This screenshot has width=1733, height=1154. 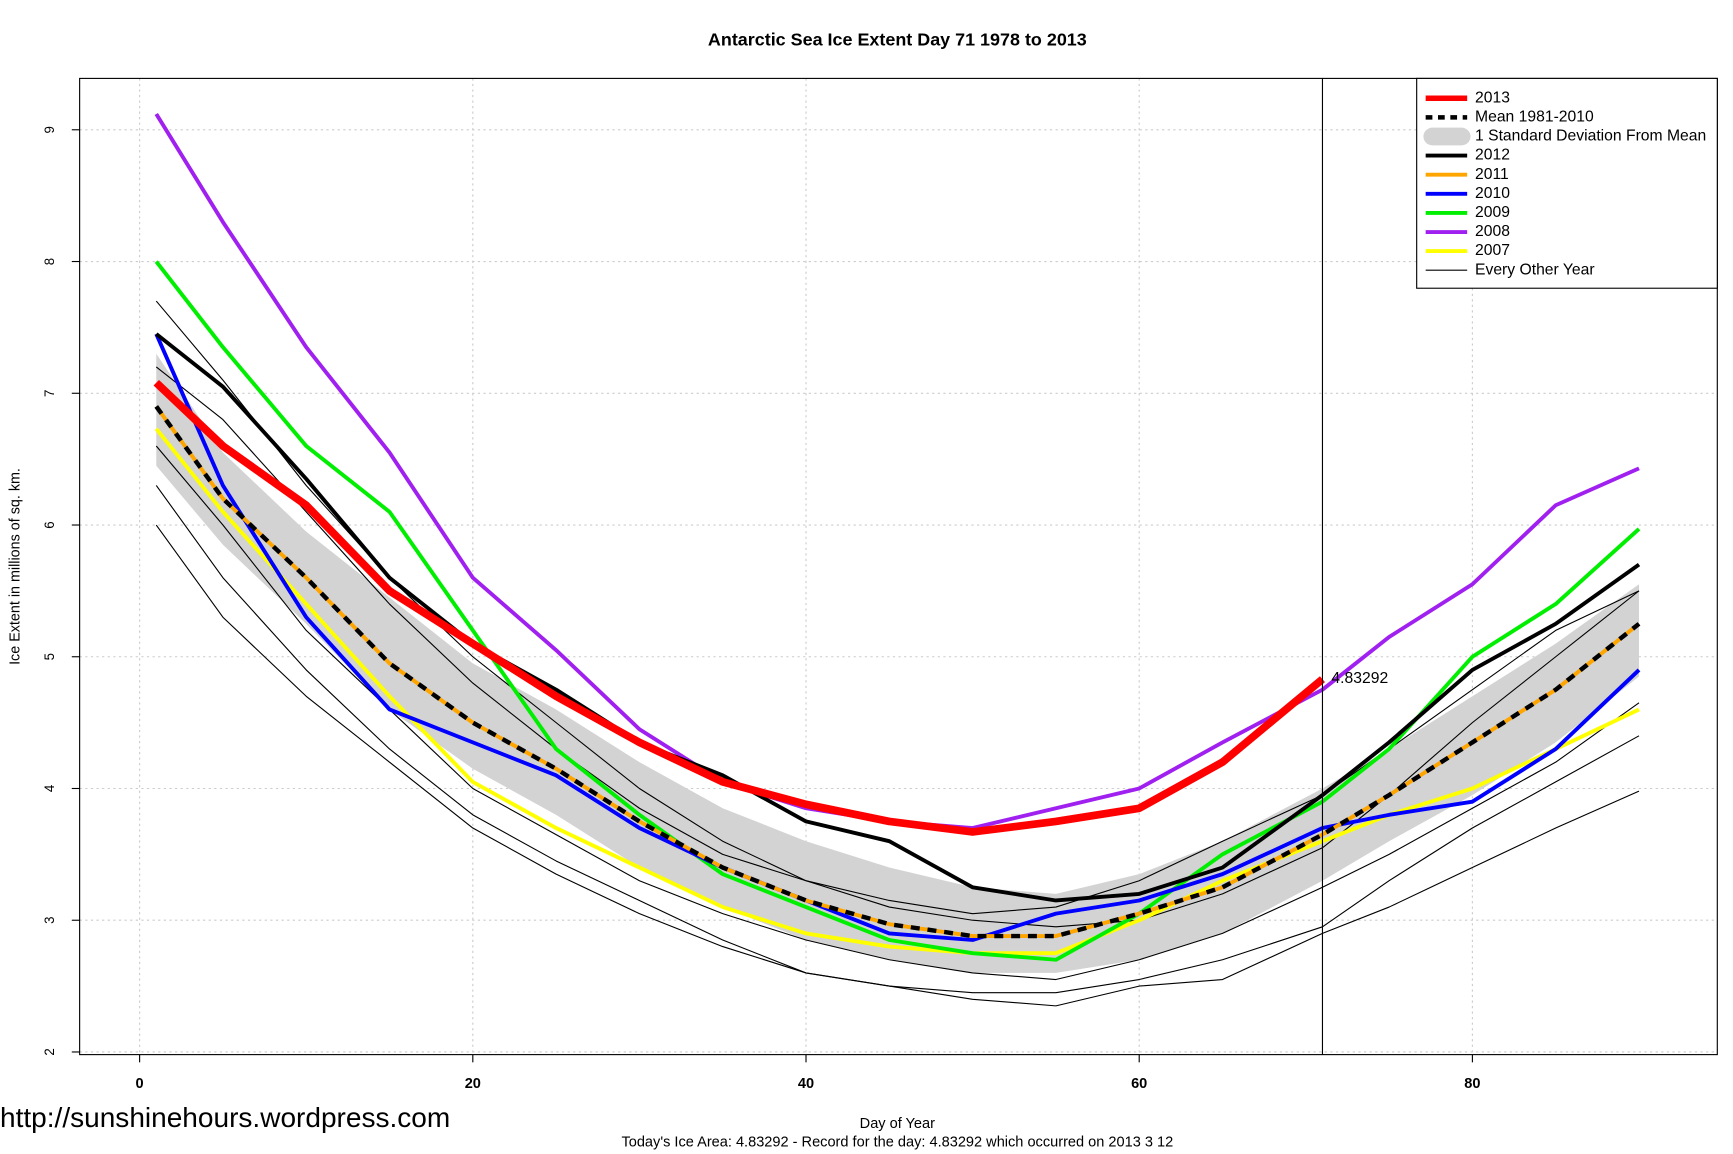 What do you see at coordinates (1492, 250) in the screenshot?
I see `legend-label: 2007` at bounding box center [1492, 250].